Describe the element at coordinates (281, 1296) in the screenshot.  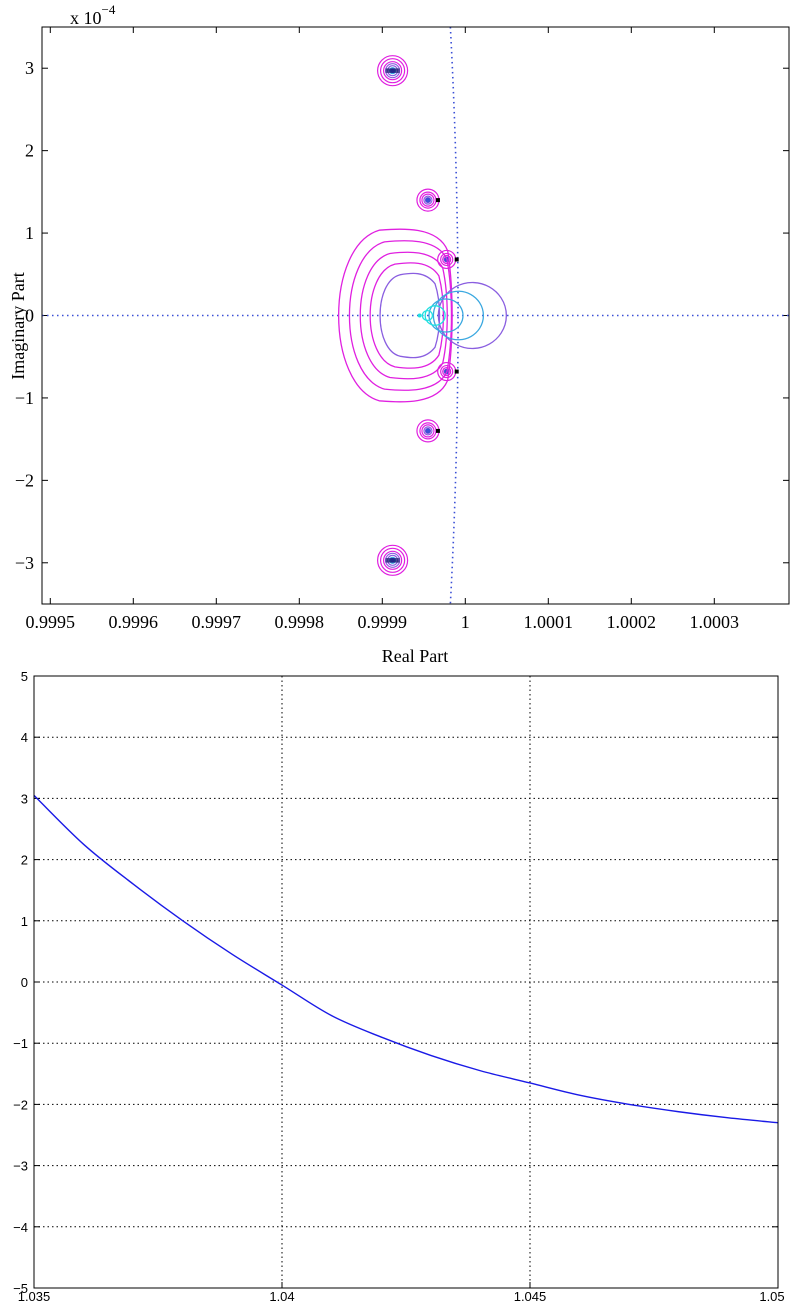
I see `x-tick-label: 1.04` at that location.